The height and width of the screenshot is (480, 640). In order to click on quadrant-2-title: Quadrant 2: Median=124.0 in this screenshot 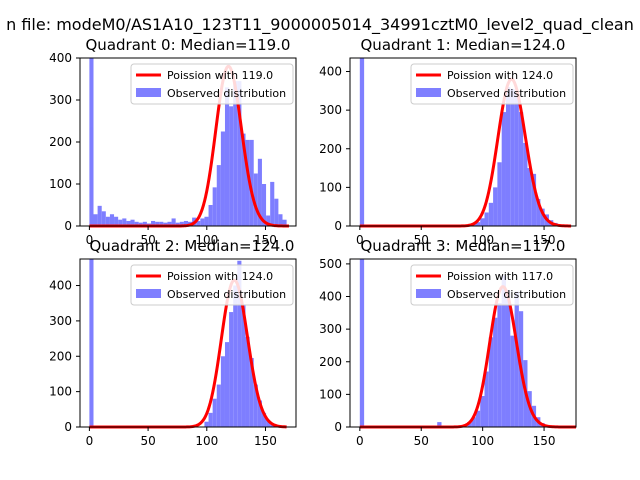, I will do `click(192, 246)`.